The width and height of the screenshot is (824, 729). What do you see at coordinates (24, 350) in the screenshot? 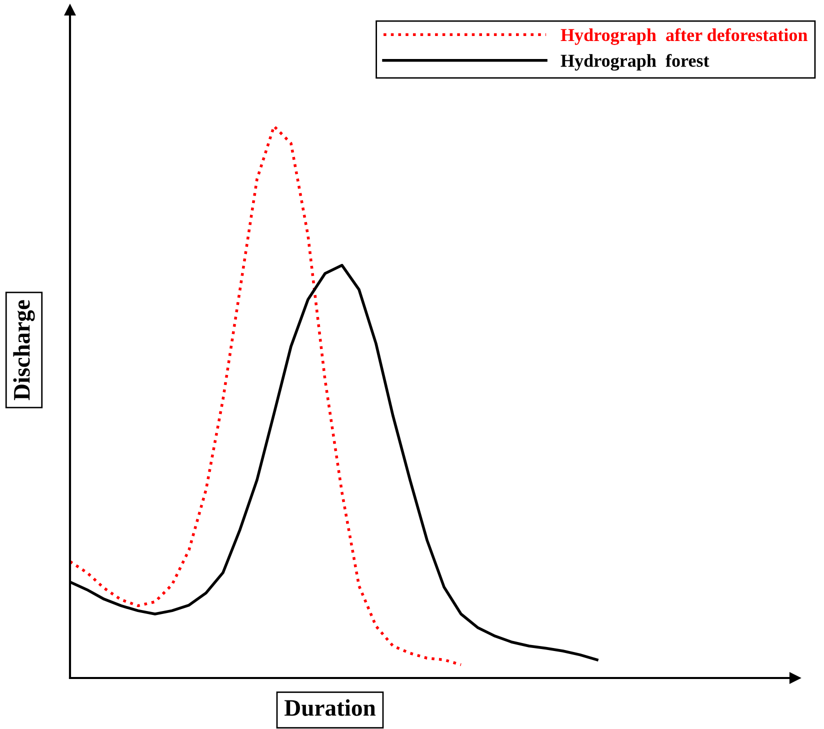
I see `y-axis-title: Discharge` at bounding box center [24, 350].